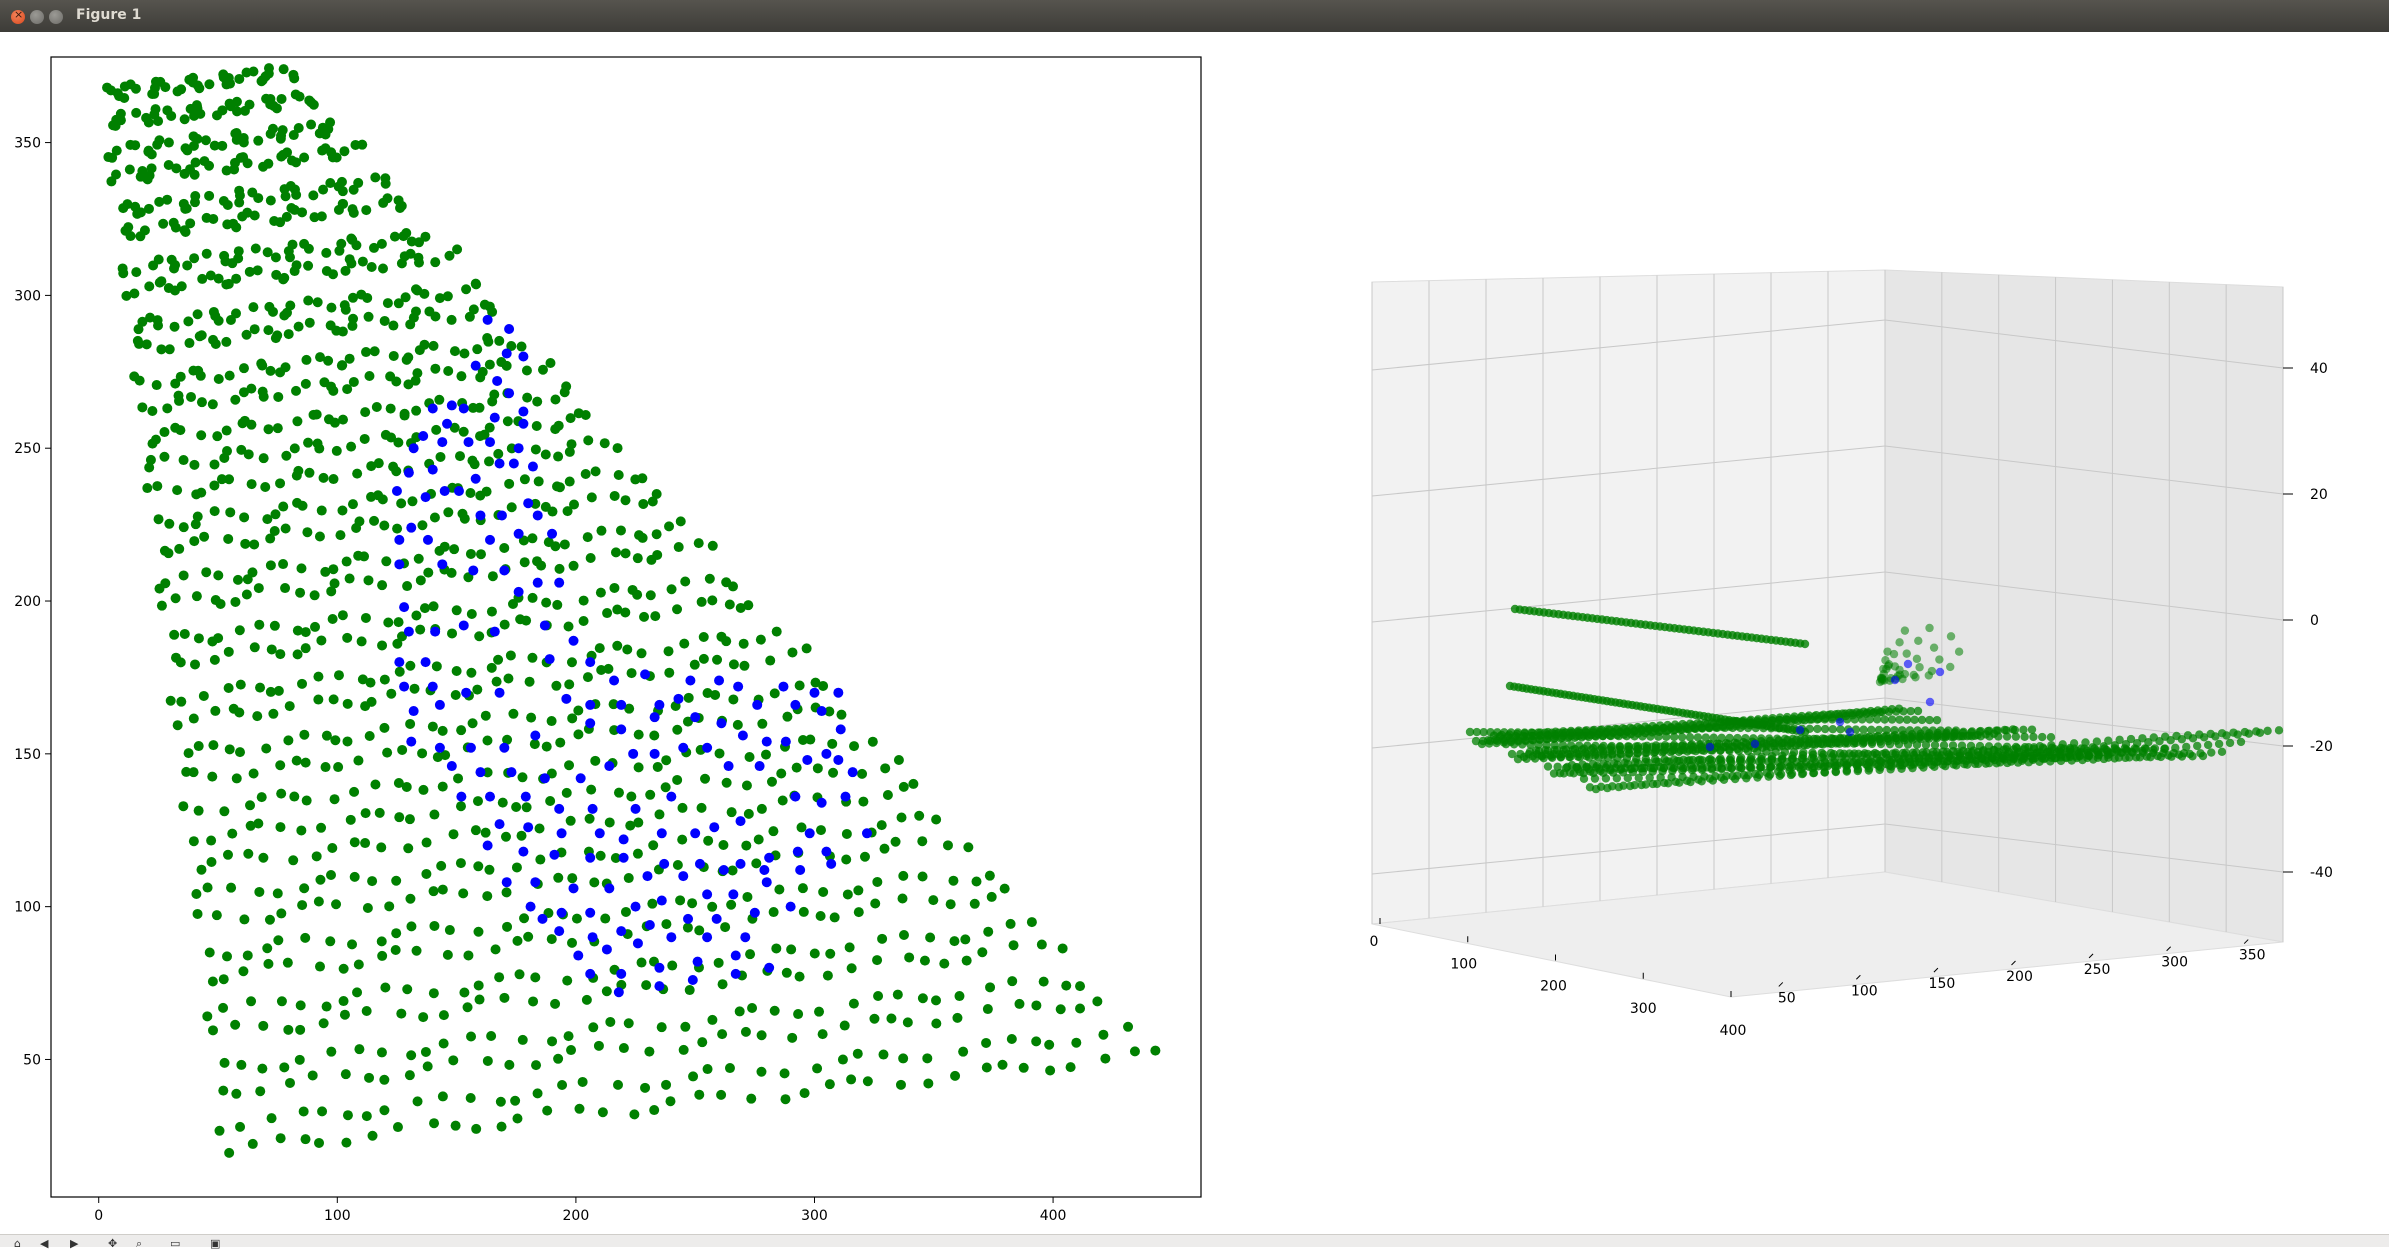 The height and width of the screenshot is (1251, 2389). I want to click on save-icon: ▣, so click(215, 1243).